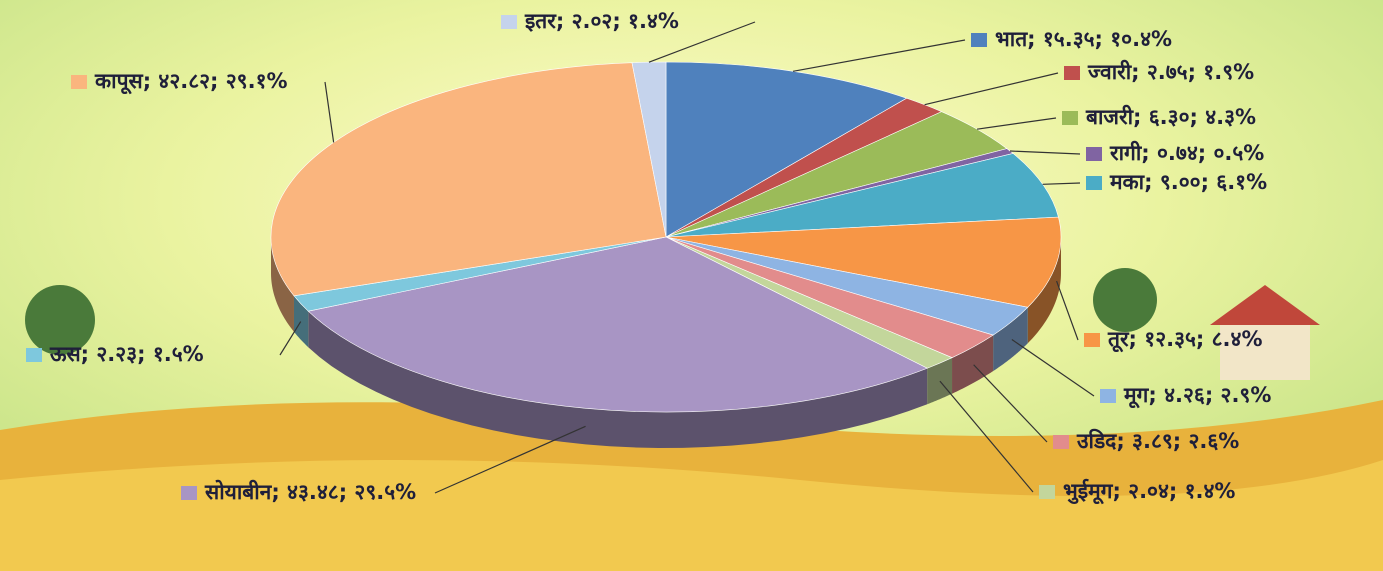 The width and height of the screenshot is (1383, 571). What do you see at coordinates (1265, 305) in the screenshot?
I see `roof` at bounding box center [1265, 305].